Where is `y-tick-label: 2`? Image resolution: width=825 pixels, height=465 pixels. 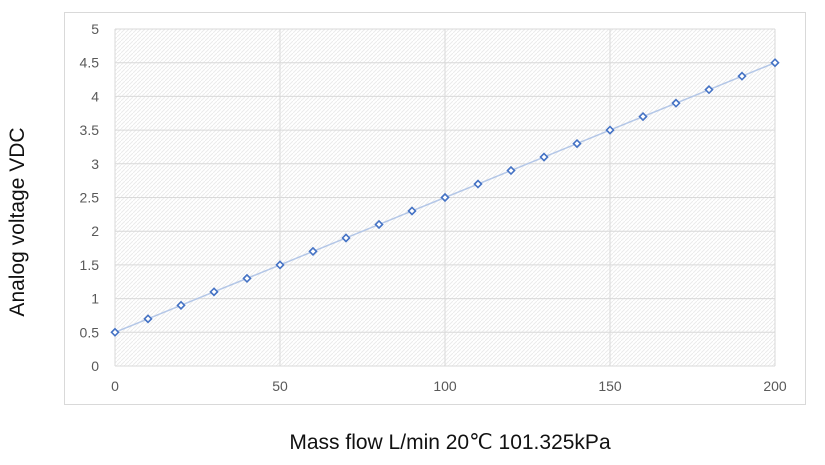
y-tick-label: 2 is located at coordinates (95, 231).